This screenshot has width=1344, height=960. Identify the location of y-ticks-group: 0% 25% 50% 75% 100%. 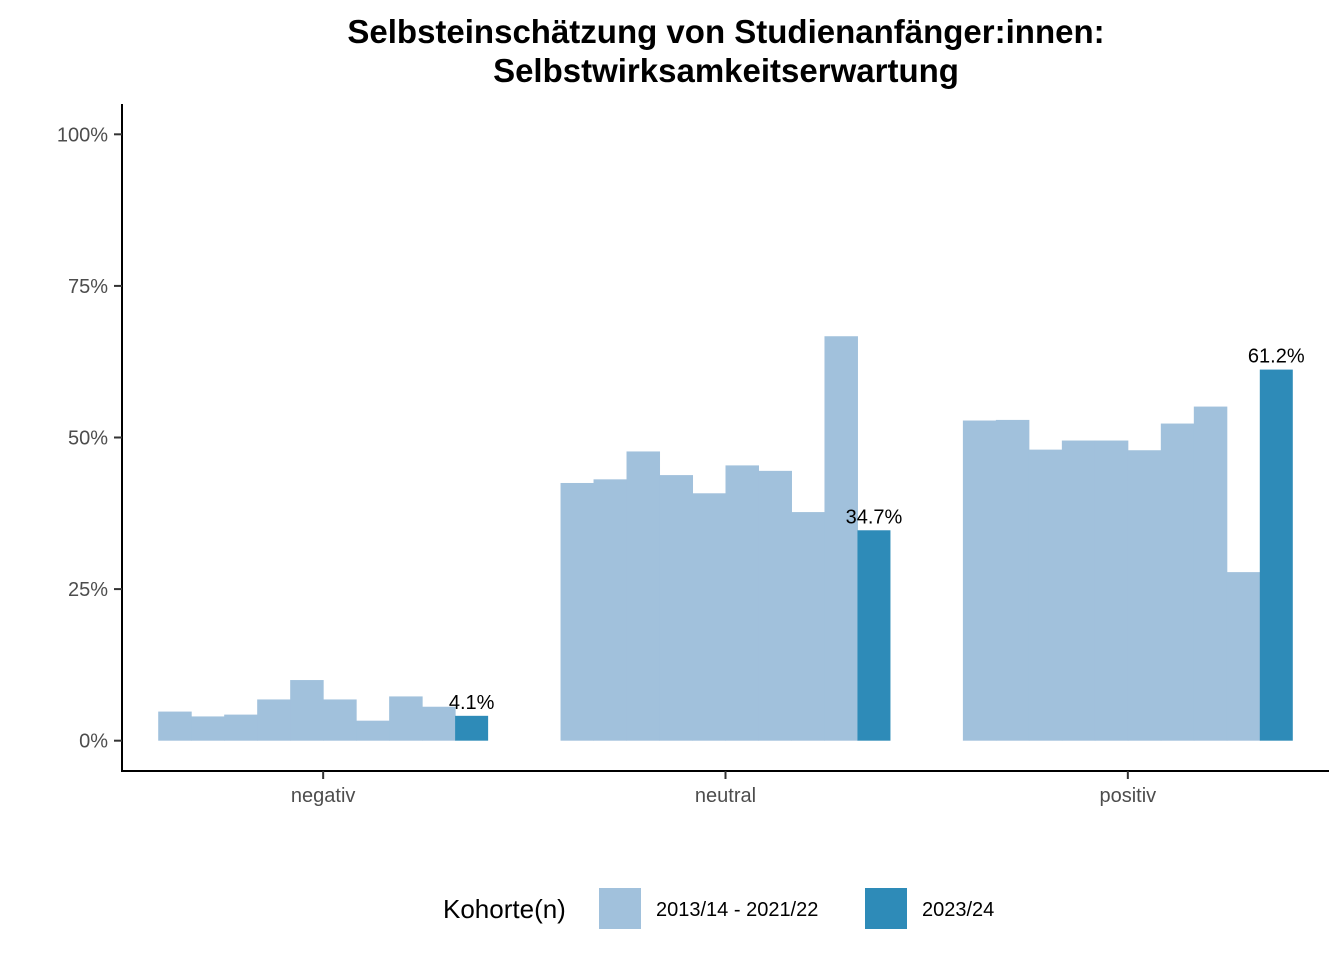
(89, 438).